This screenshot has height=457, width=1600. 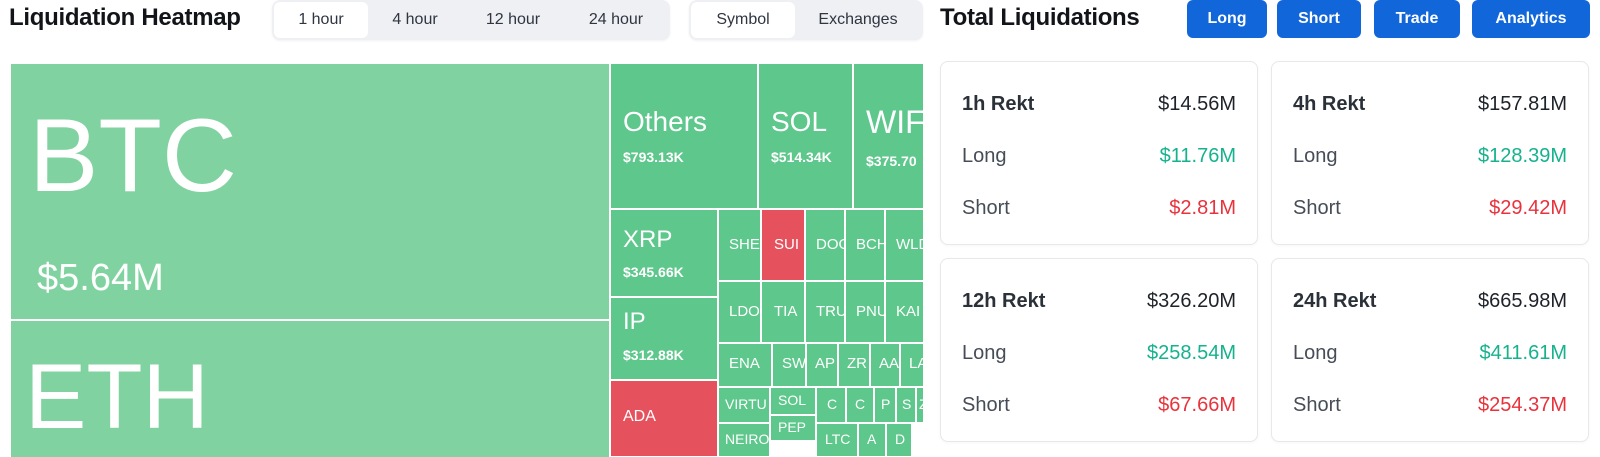 What do you see at coordinates (1319, 19) in the screenshot?
I see `short-button: Short` at bounding box center [1319, 19].